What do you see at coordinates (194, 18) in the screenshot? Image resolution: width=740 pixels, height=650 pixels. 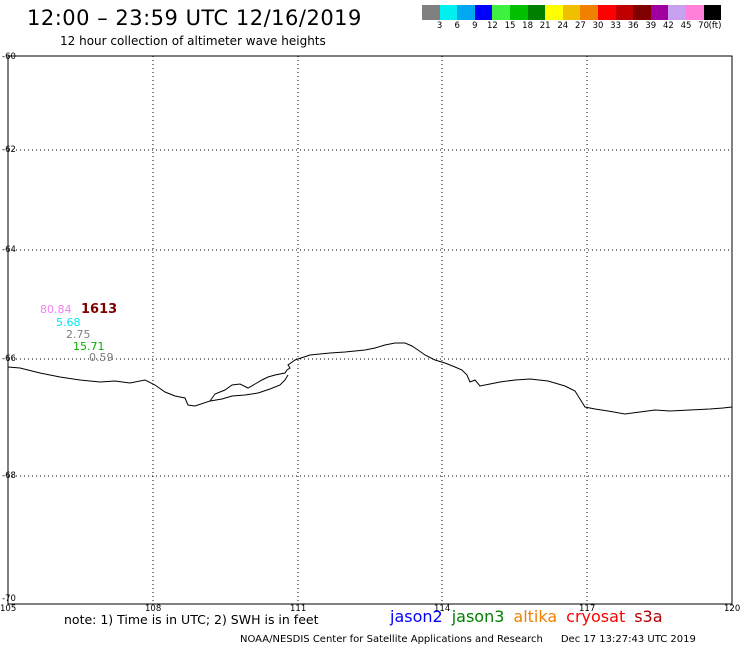 I see `page-title: 12:00 – 23:59 UTC 12/16/2019` at bounding box center [194, 18].